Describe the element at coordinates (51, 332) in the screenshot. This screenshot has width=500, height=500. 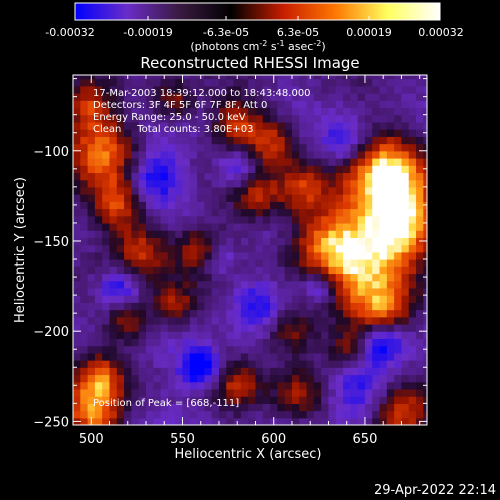
I see `y-tick-label: −200` at that location.